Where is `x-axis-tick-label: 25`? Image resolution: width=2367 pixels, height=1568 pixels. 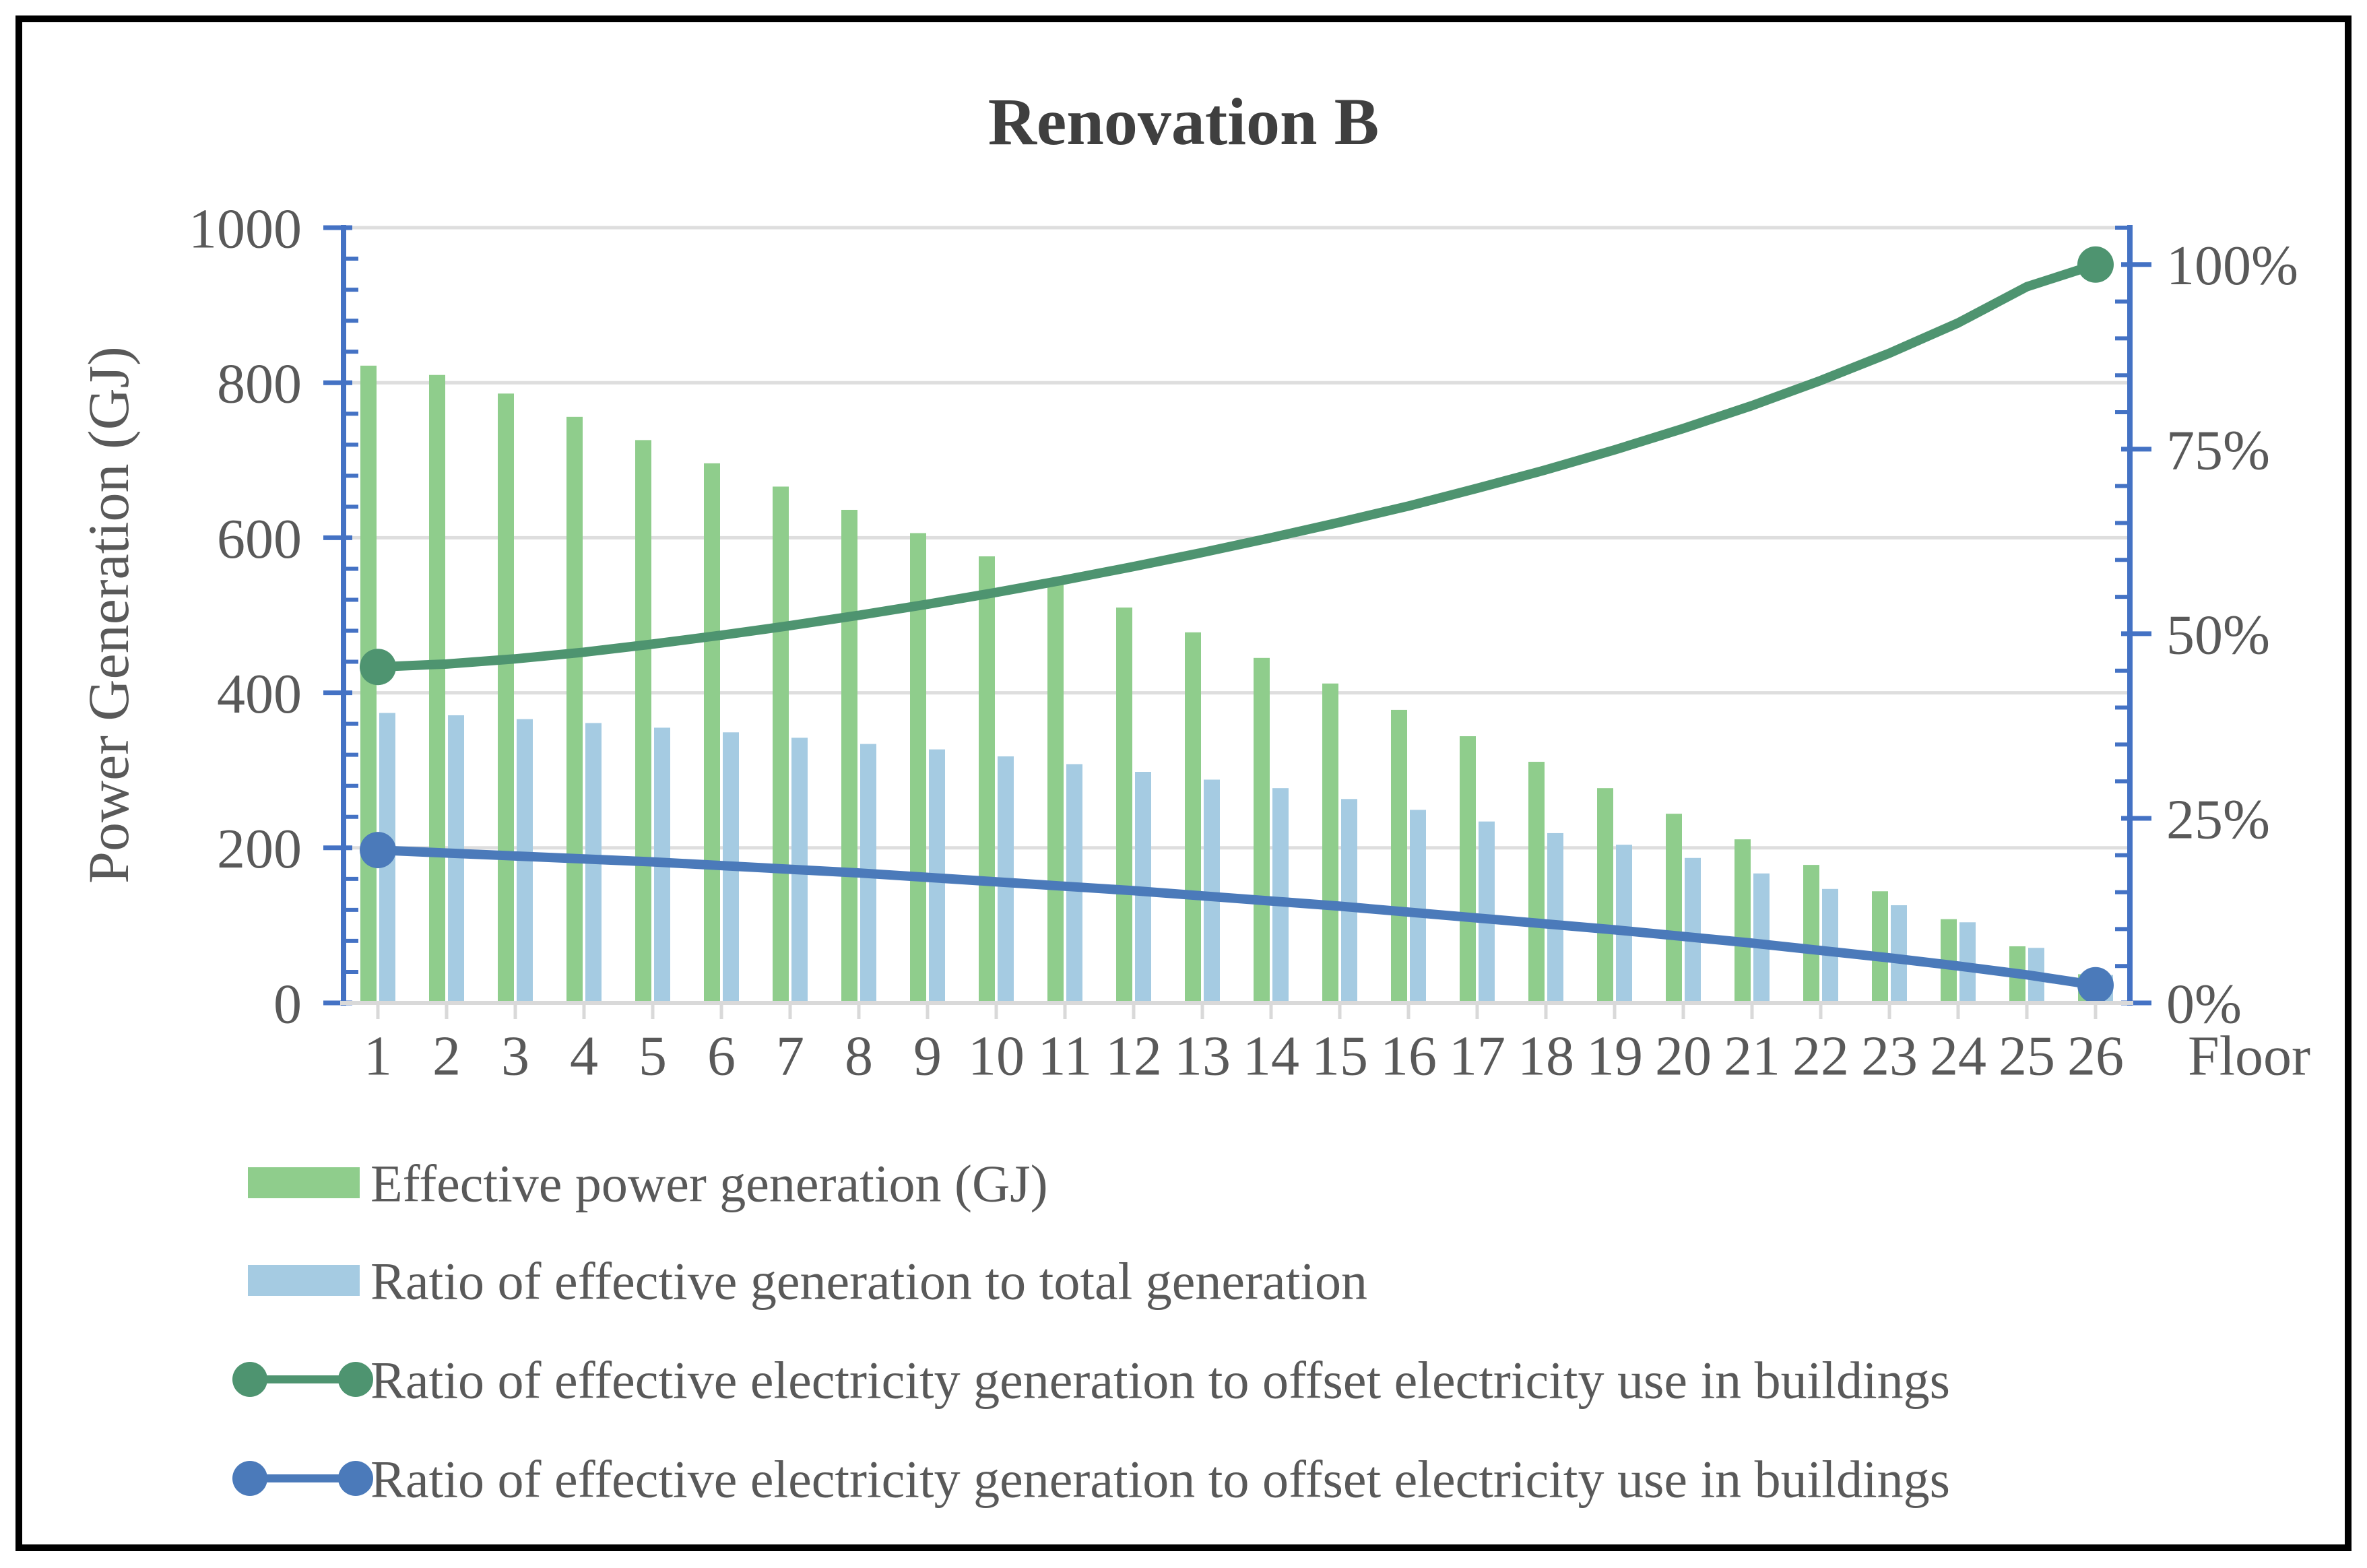 x-axis-tick-label: 25 is located at coordinates (2027, 1055).